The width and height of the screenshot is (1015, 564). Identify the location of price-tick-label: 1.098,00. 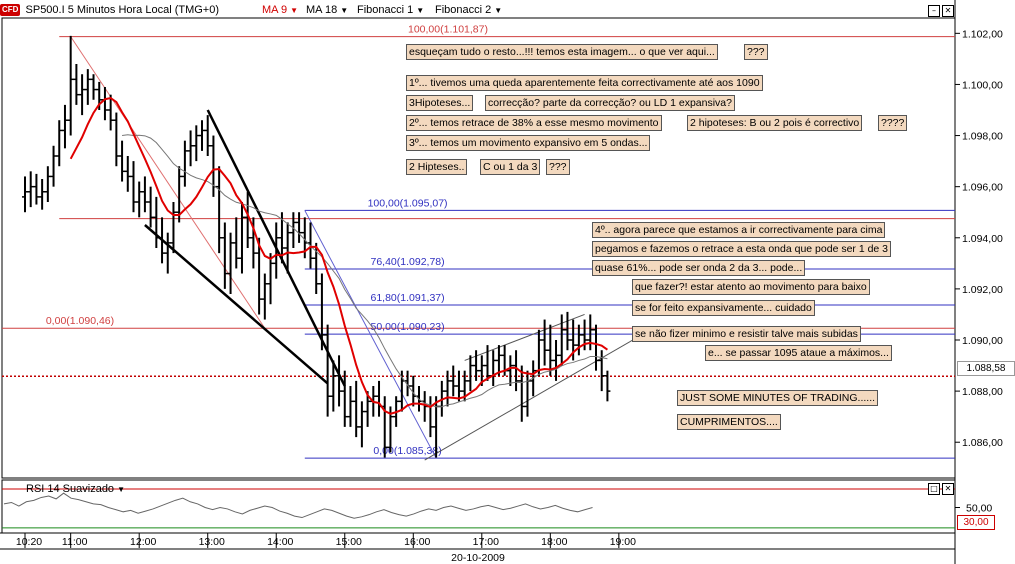
(982, 137).